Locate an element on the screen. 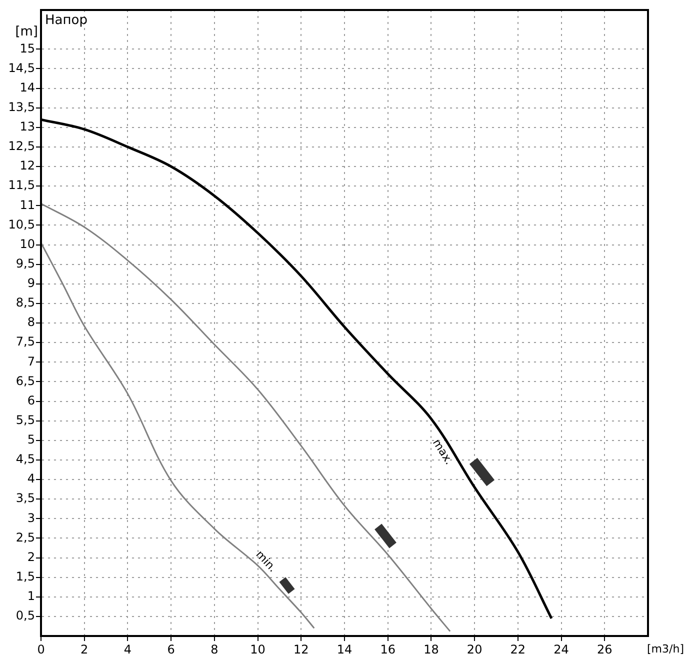 The image size is (685, 662). y-tick-label: 4,5 is located at coordinates (25, 459).